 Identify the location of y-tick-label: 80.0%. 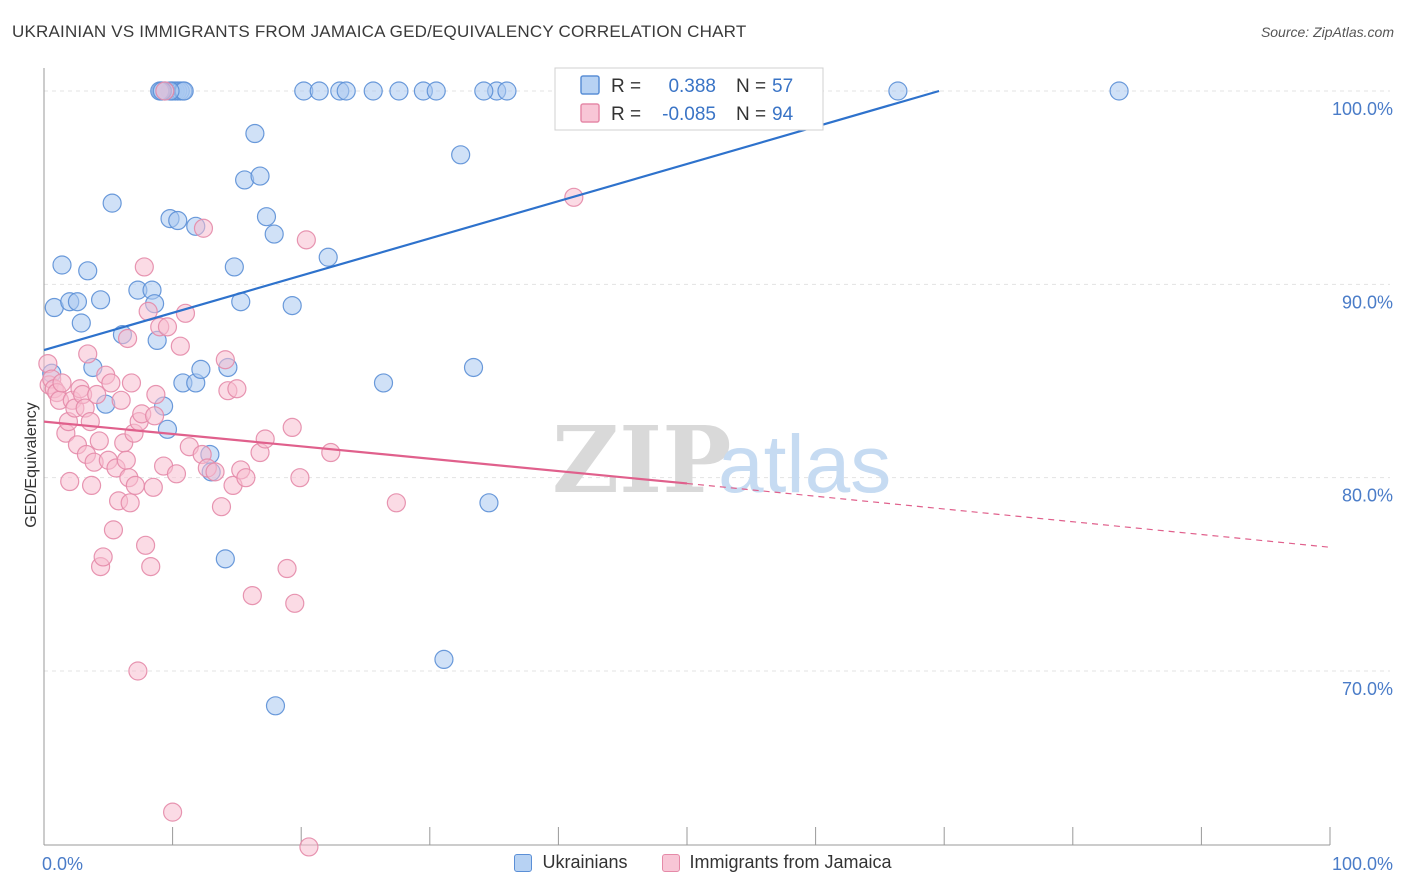
(1367, 496).